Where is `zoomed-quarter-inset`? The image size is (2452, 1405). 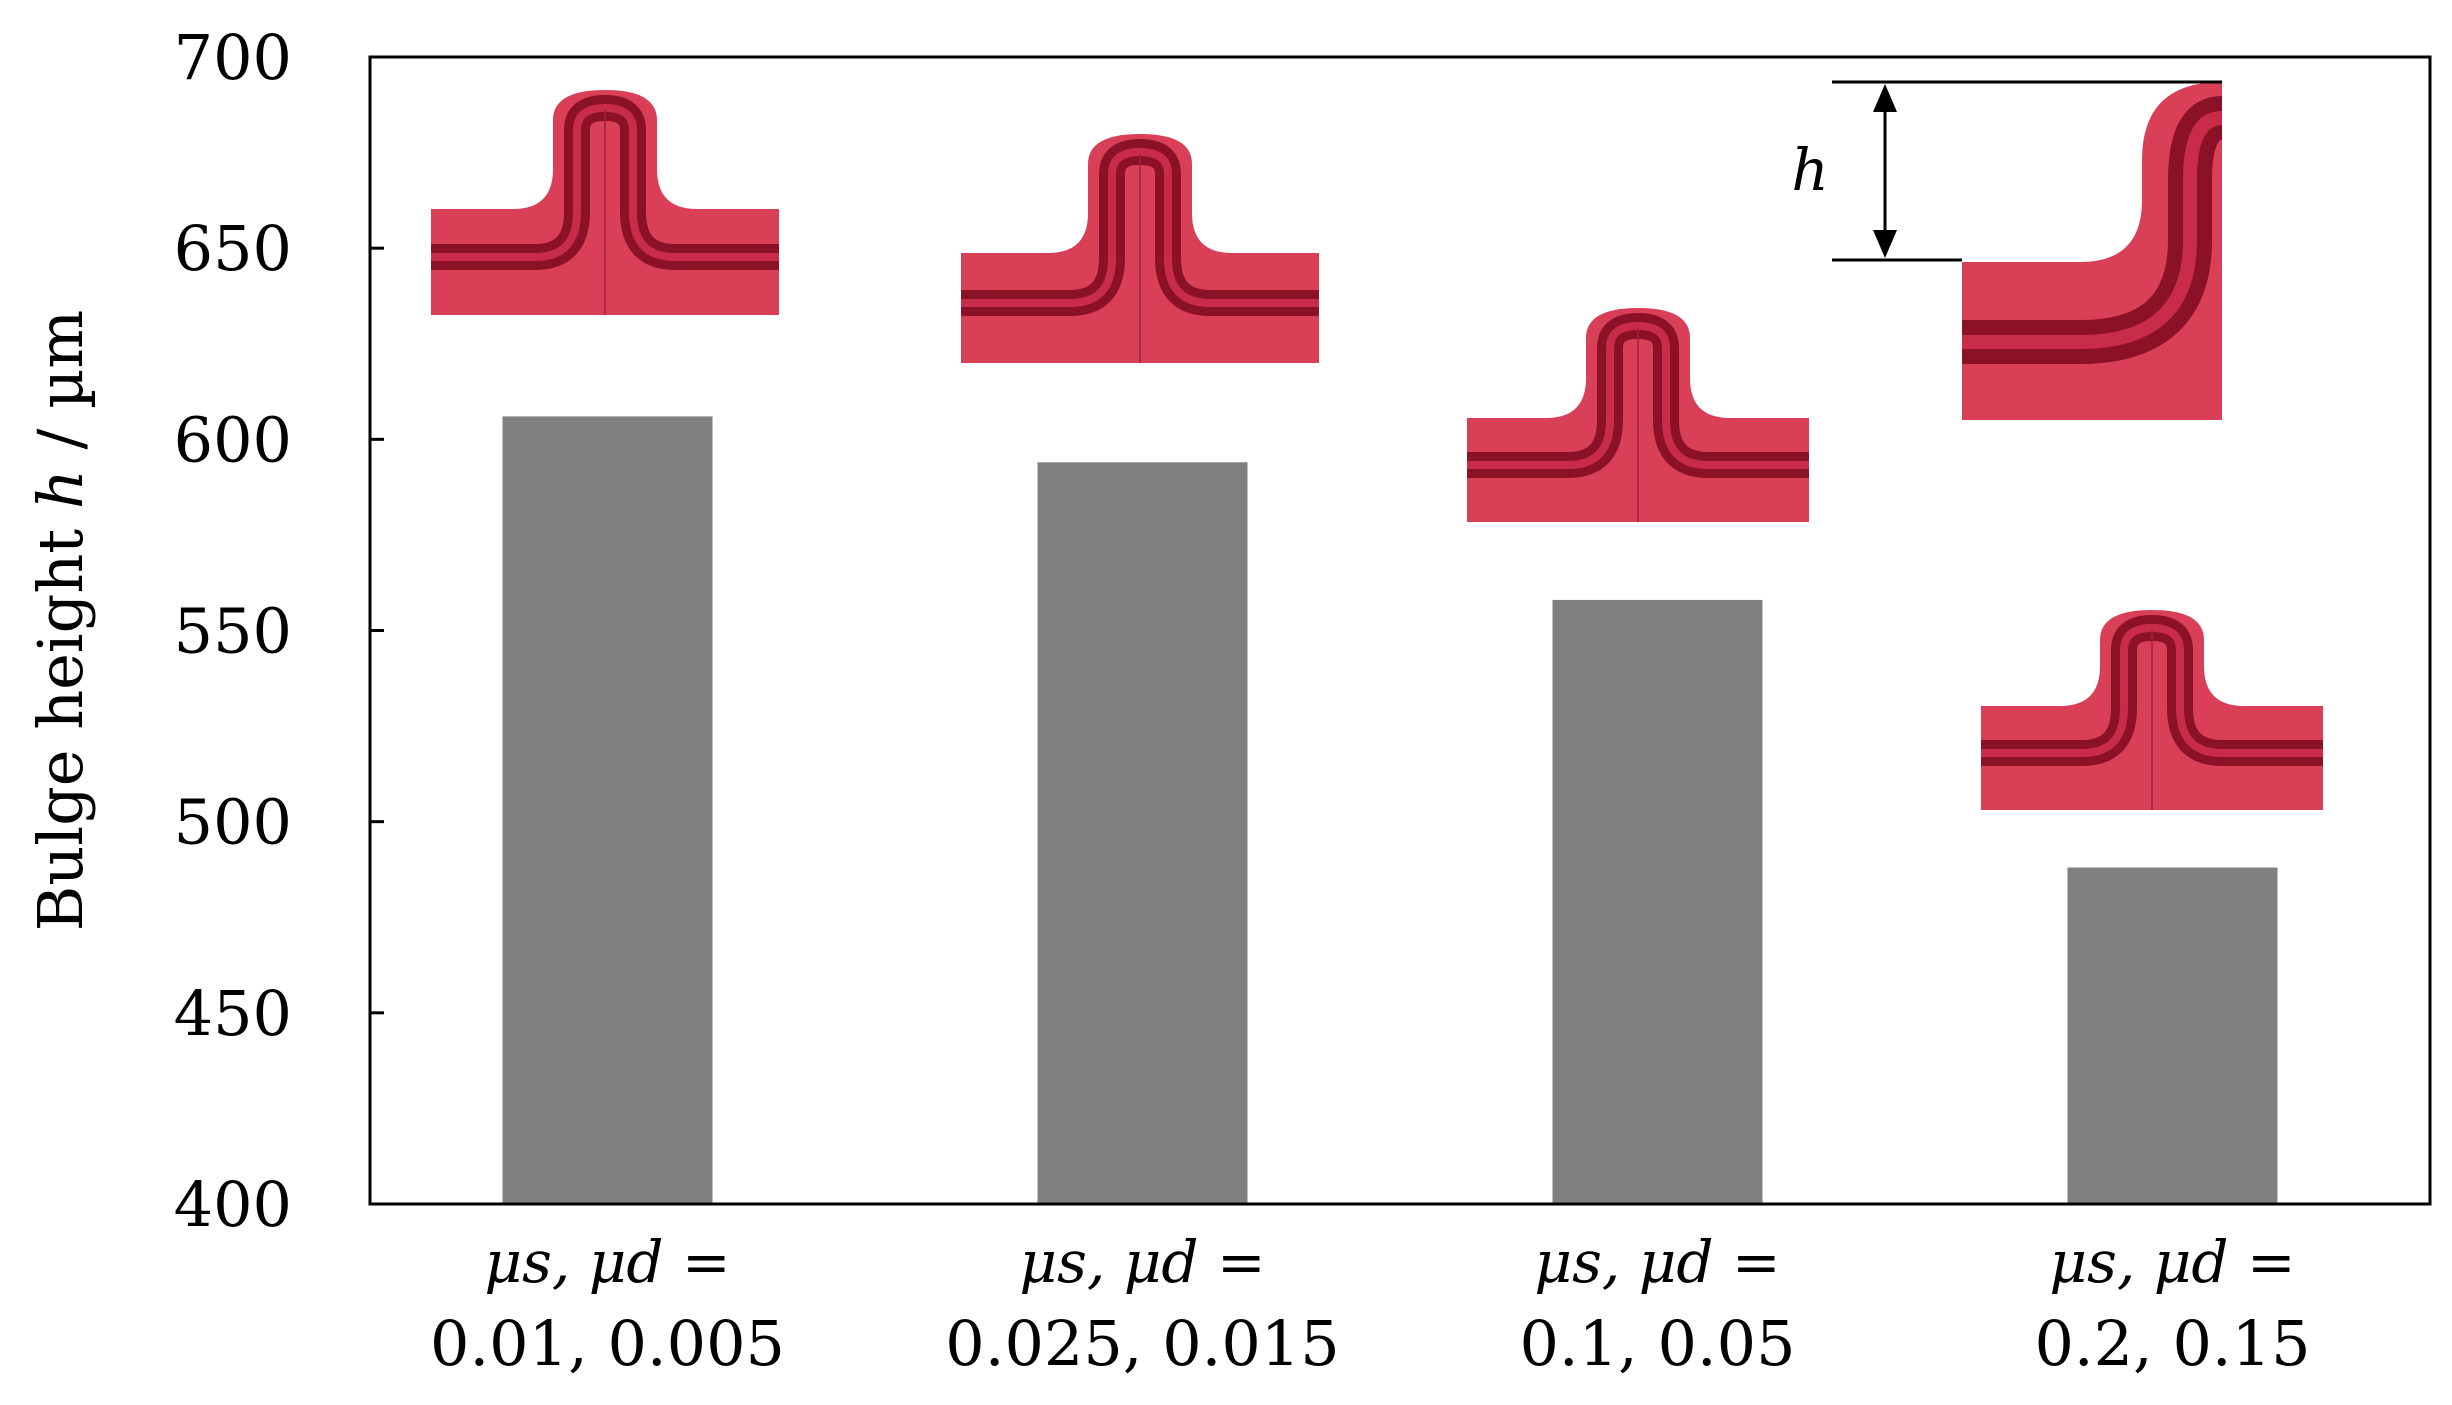 zoomed-quarter-inset is located at coordinates (2093, 251).